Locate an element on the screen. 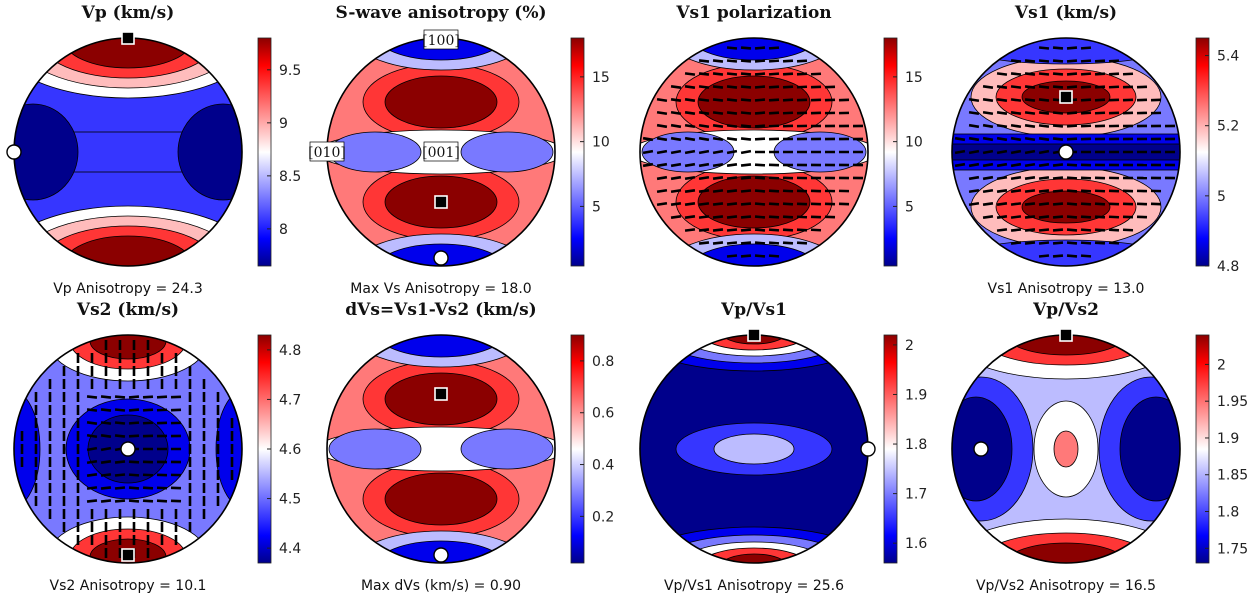 This screenshot has height=602, width=1258. colorbar-tick-label: 5.4 is located at coordinates (1228, 57).